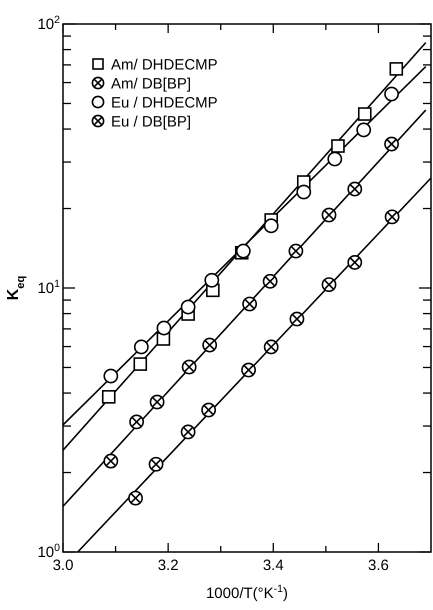 The height and width of the screenshot is (610, 433). I want to click on y-tick-label: 10$^{1}$, so click(48, 287).